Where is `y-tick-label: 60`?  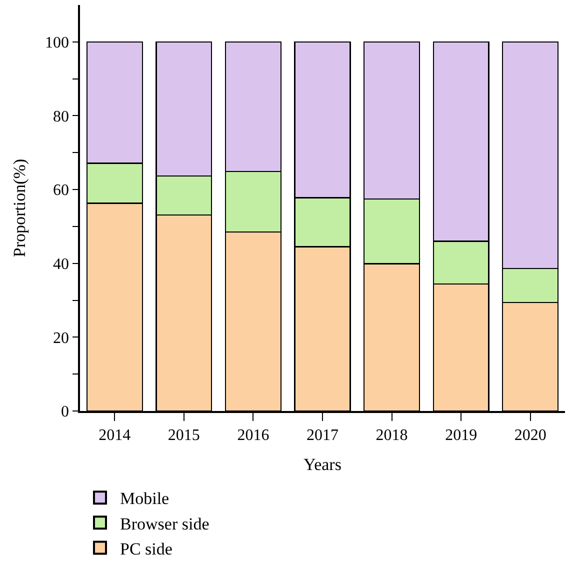 y-tick-label: 60 is located at coordinates (61, 191).